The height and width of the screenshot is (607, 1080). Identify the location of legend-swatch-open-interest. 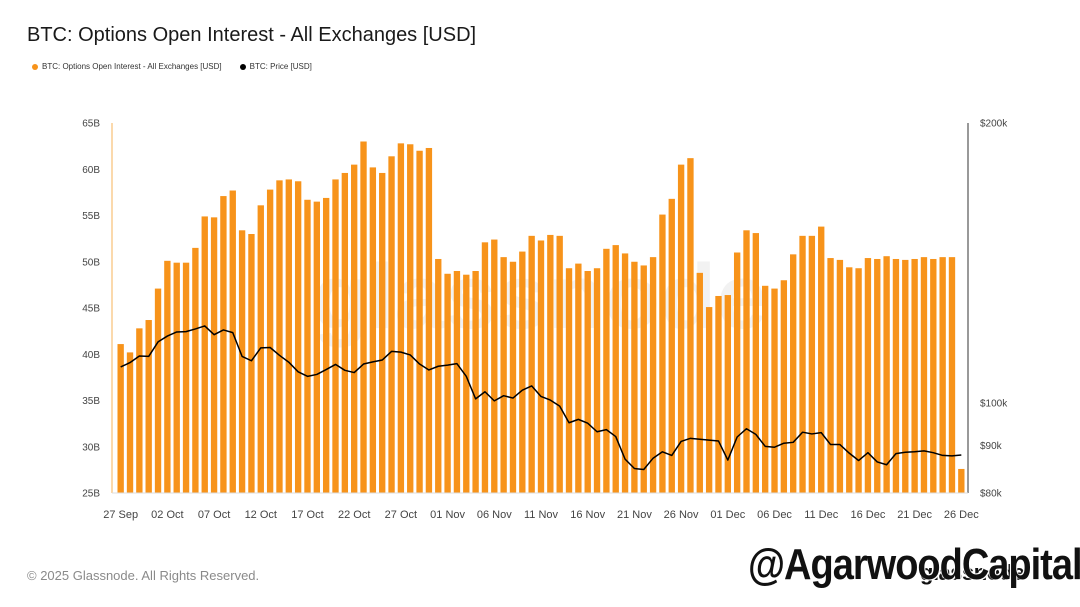
(35, 66).